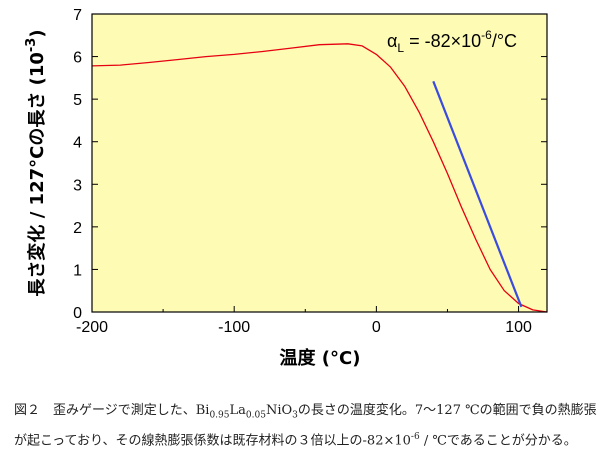 This screenshot has height=469, width=604. What do you see at coordinates (77, 100) in the screenshot?
I see `y-tick-label: 5` at bounding box center [77, 100].